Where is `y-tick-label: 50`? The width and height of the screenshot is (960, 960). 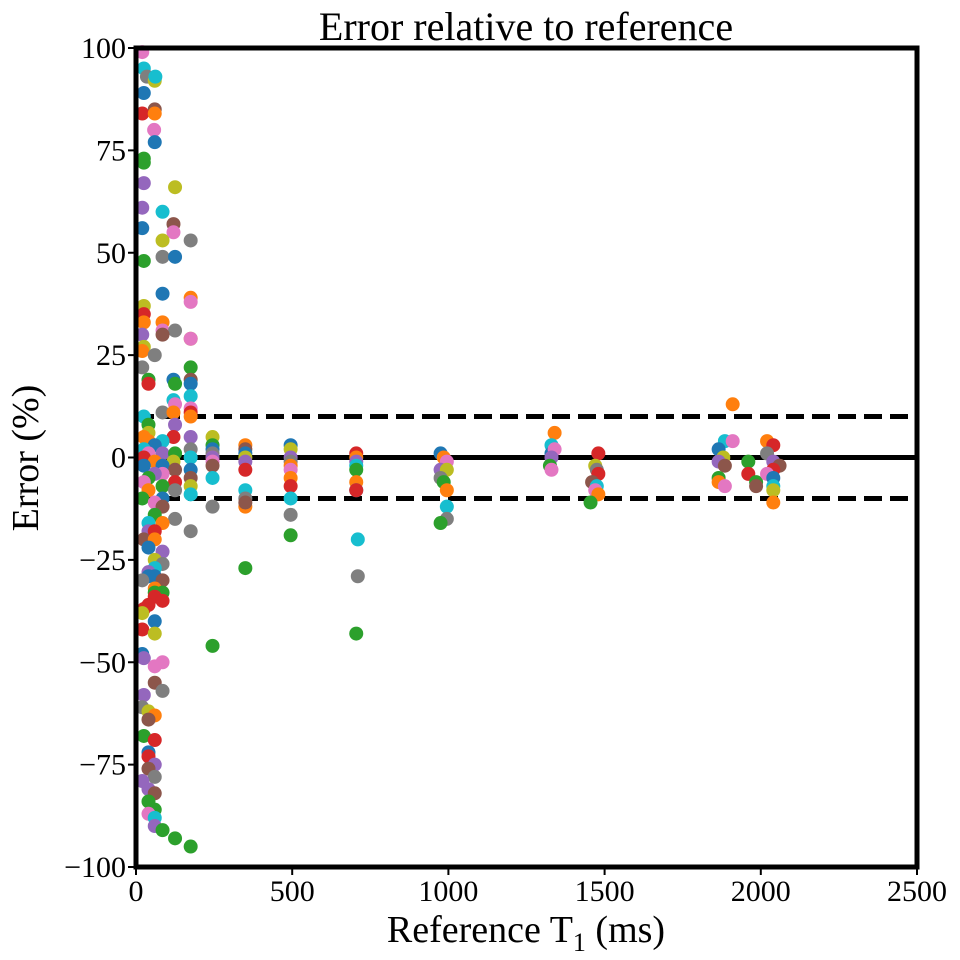 y-tick-label: 50 is located at coordinates (111, 253).